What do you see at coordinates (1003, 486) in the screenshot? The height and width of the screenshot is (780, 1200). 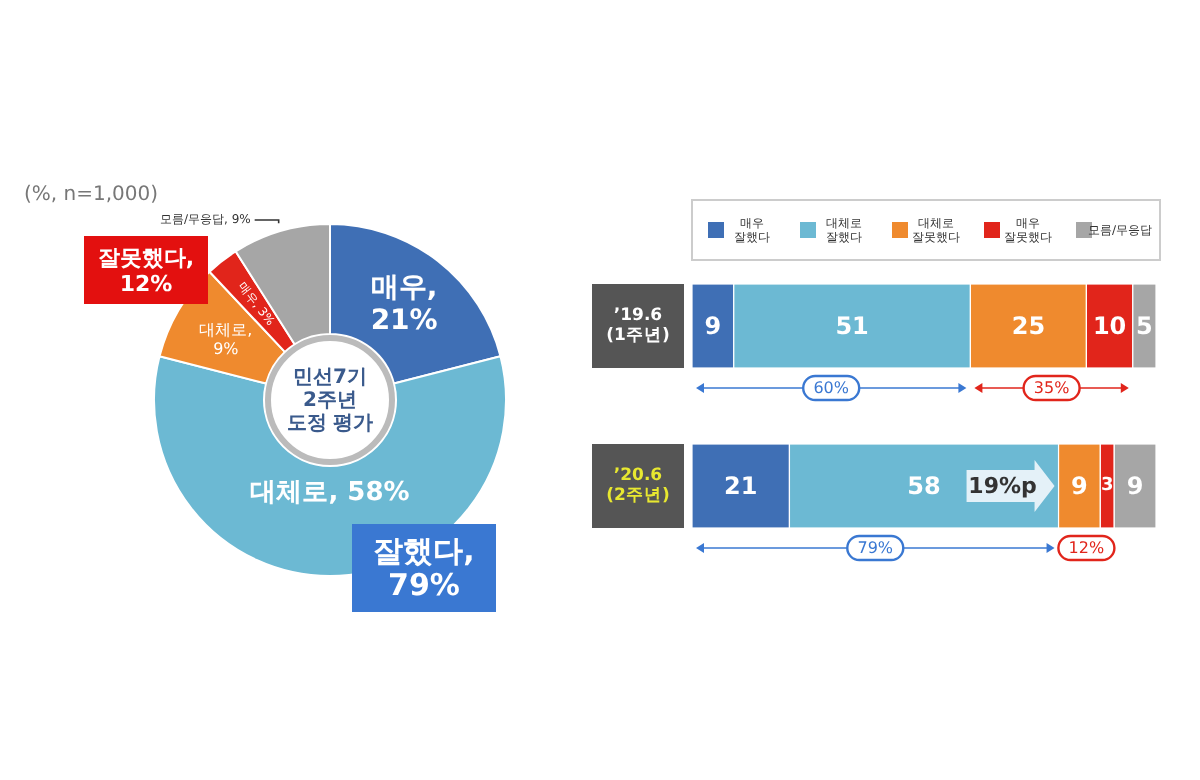 I see `annotation: 19%p` at bounding box center [1003, 486].